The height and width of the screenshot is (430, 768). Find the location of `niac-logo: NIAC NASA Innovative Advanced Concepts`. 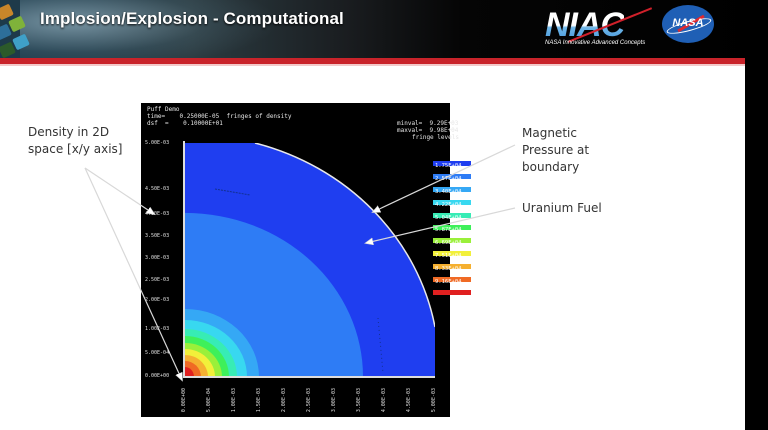

niac-logo: NIAC NASA Innovative Advanced Concepts is located at coordinates (600, 26).